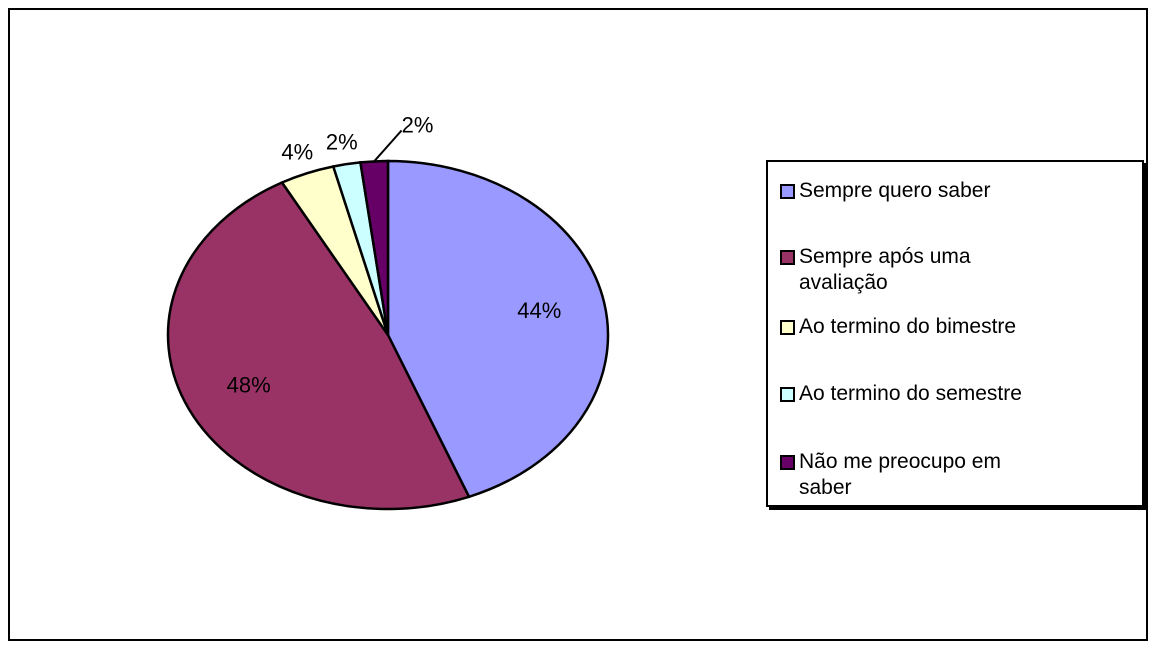 Image resolution: width=1158 pixels, height=651 pixels. What do you see at coordinates (539, 310) in the screenshot?
I see `data-label: 44%` at bounding box center [539, 310].